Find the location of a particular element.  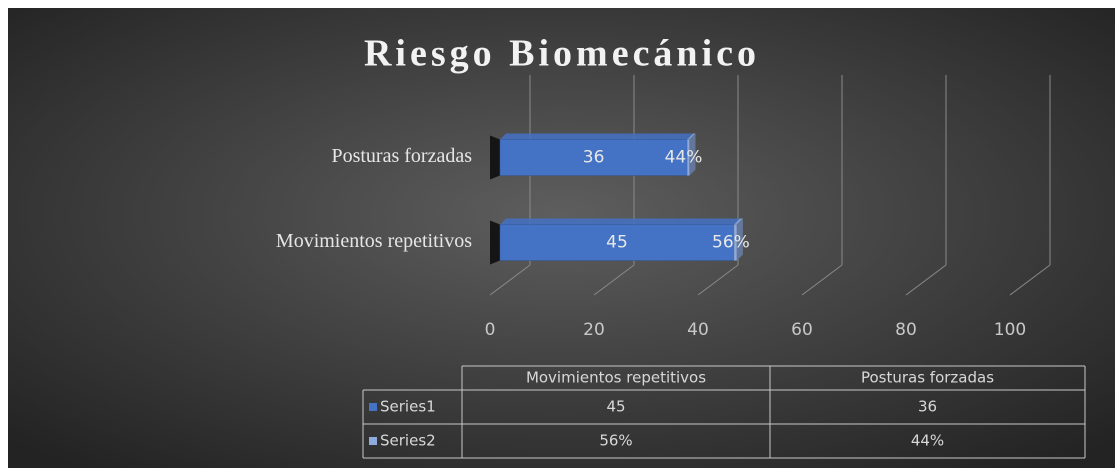

bar is located at coordinates (617, 242).